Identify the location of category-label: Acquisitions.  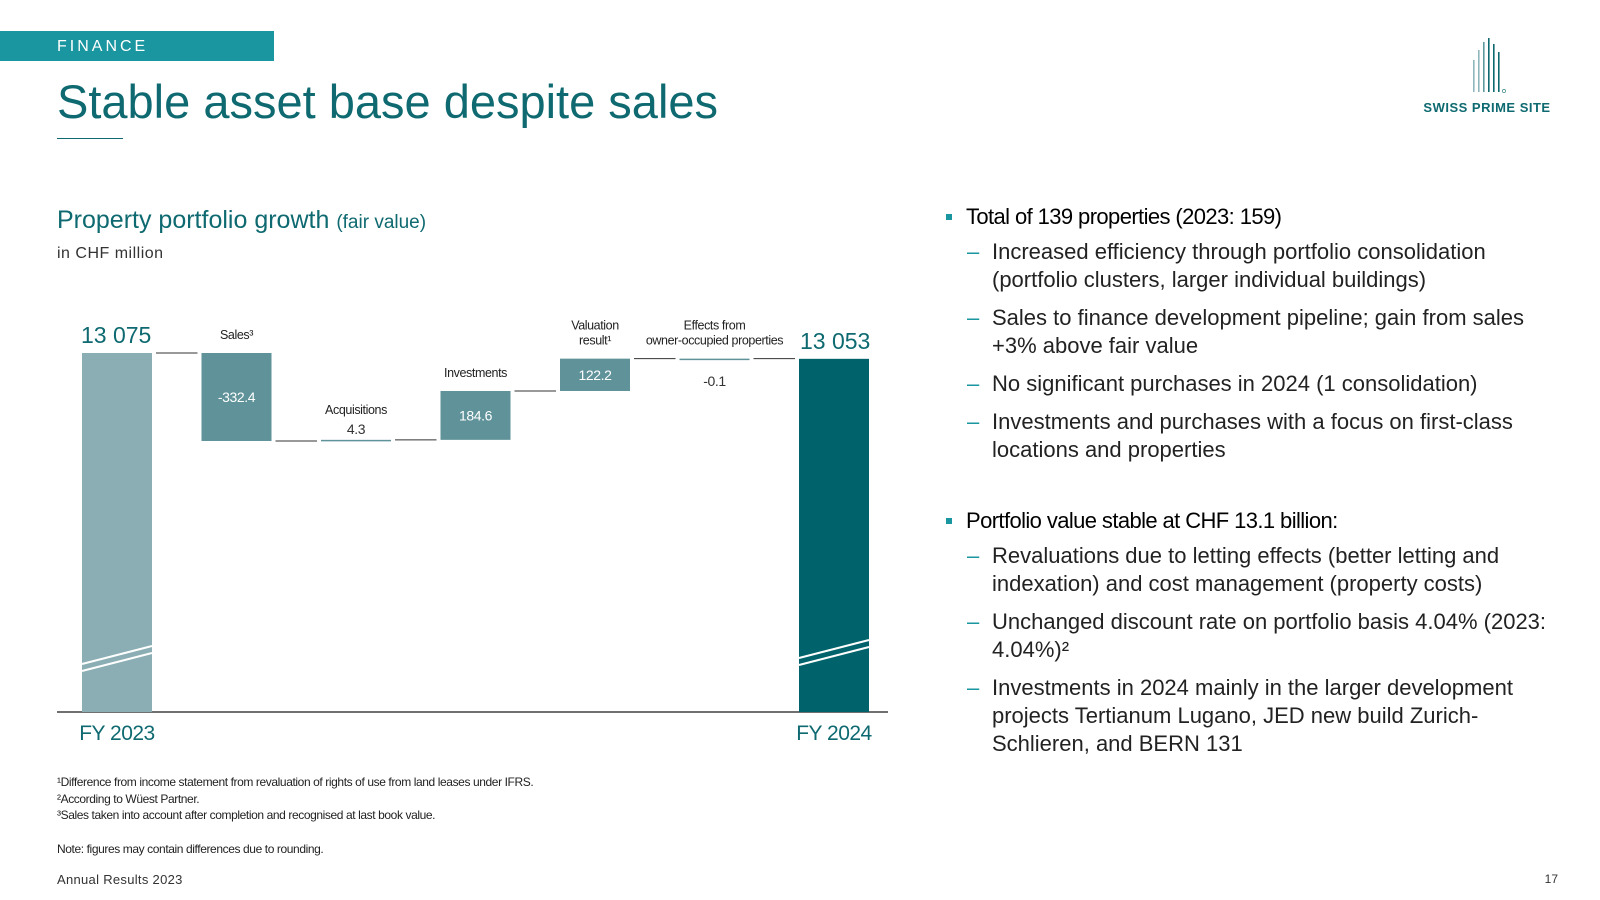
(356, 410).